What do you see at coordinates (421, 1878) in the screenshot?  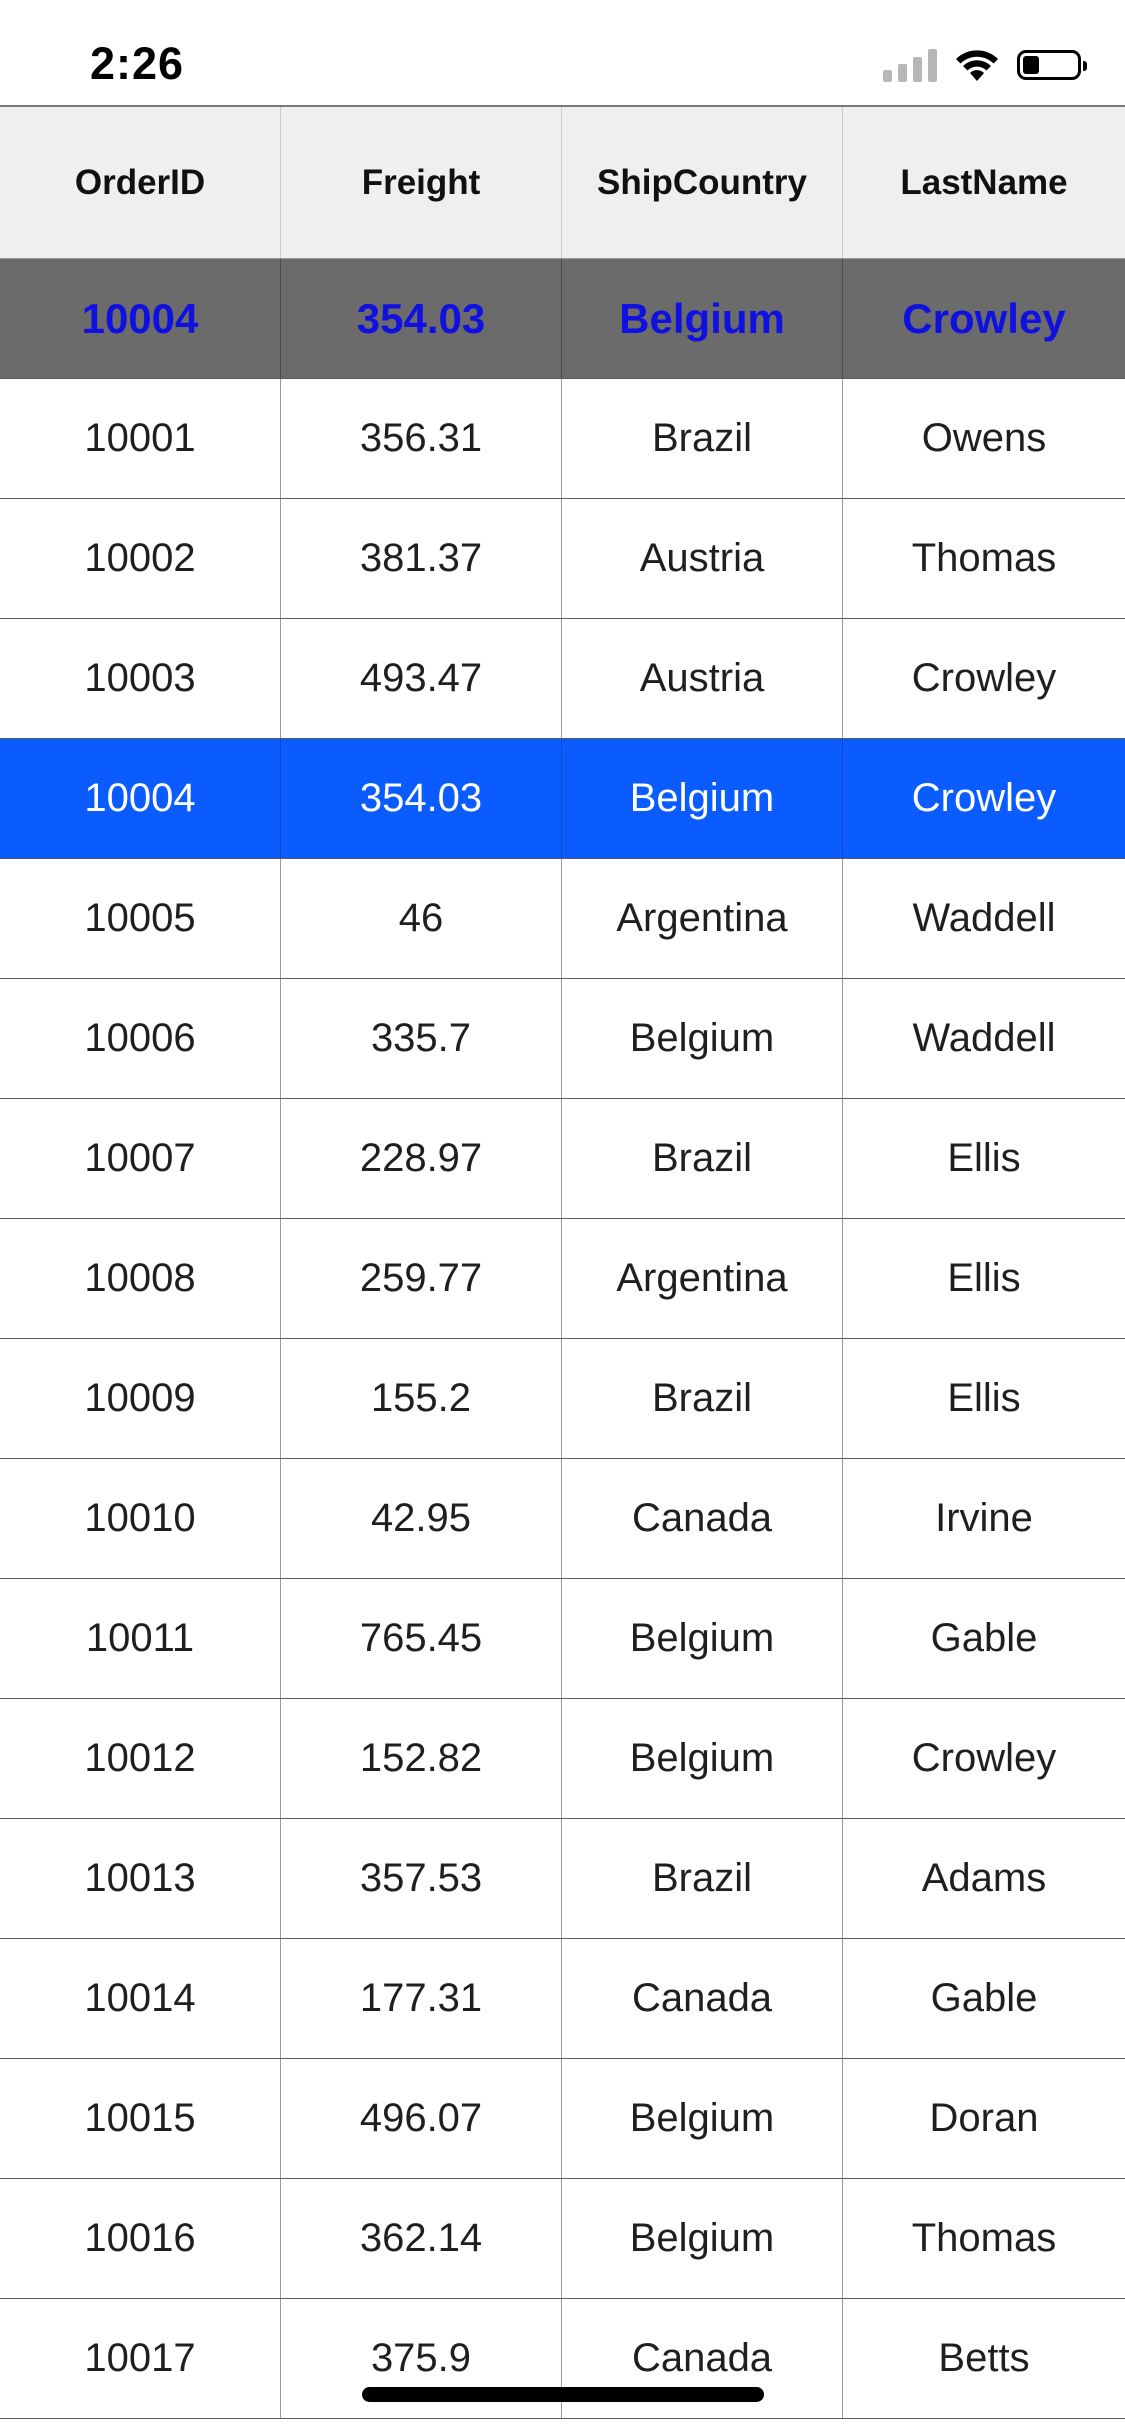 I see `table-cell-freight: 357.53` at bounding box center [421, 1878].